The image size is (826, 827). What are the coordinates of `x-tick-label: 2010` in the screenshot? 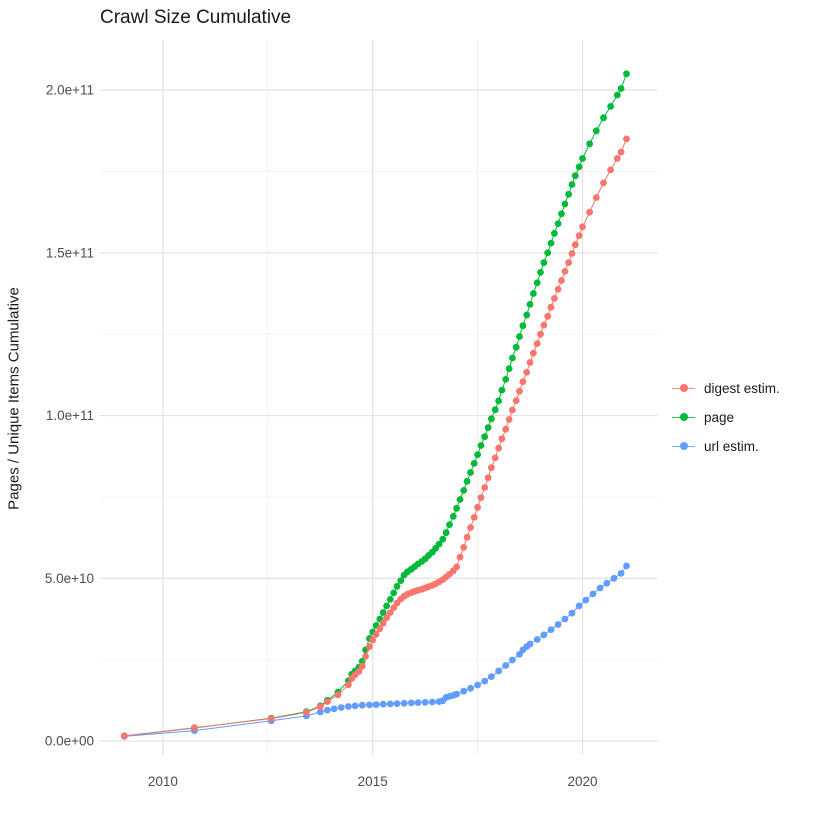 It's located at (163, 781).